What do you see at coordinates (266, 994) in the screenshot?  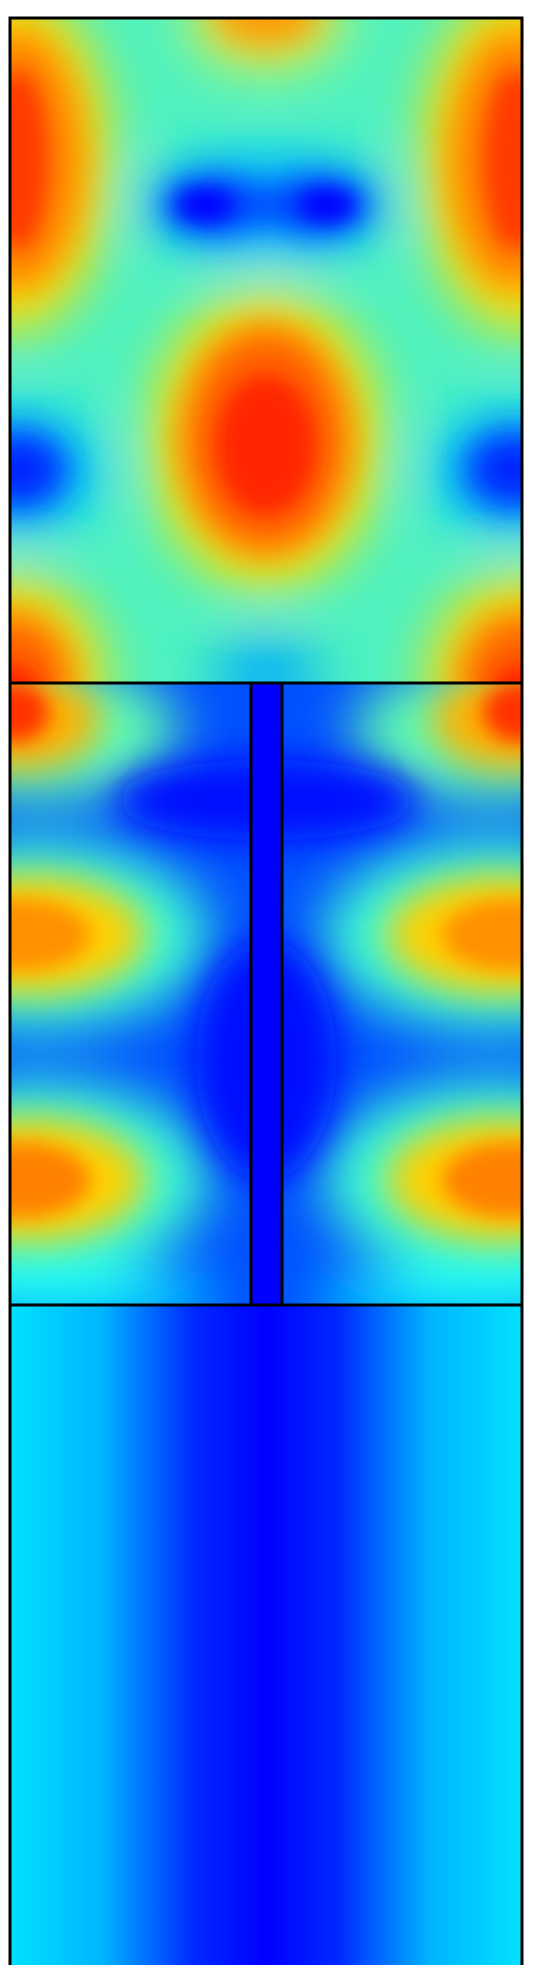 I see `center-insert` at bounding box center [266, 994].